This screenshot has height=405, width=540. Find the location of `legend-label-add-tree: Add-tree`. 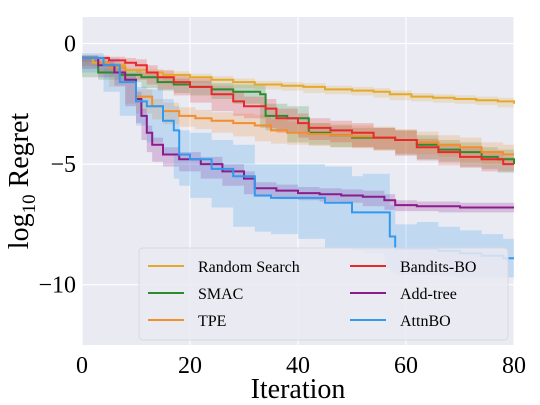

legend-label-add-tree: Add-tree is located at coordinates (428, 294).